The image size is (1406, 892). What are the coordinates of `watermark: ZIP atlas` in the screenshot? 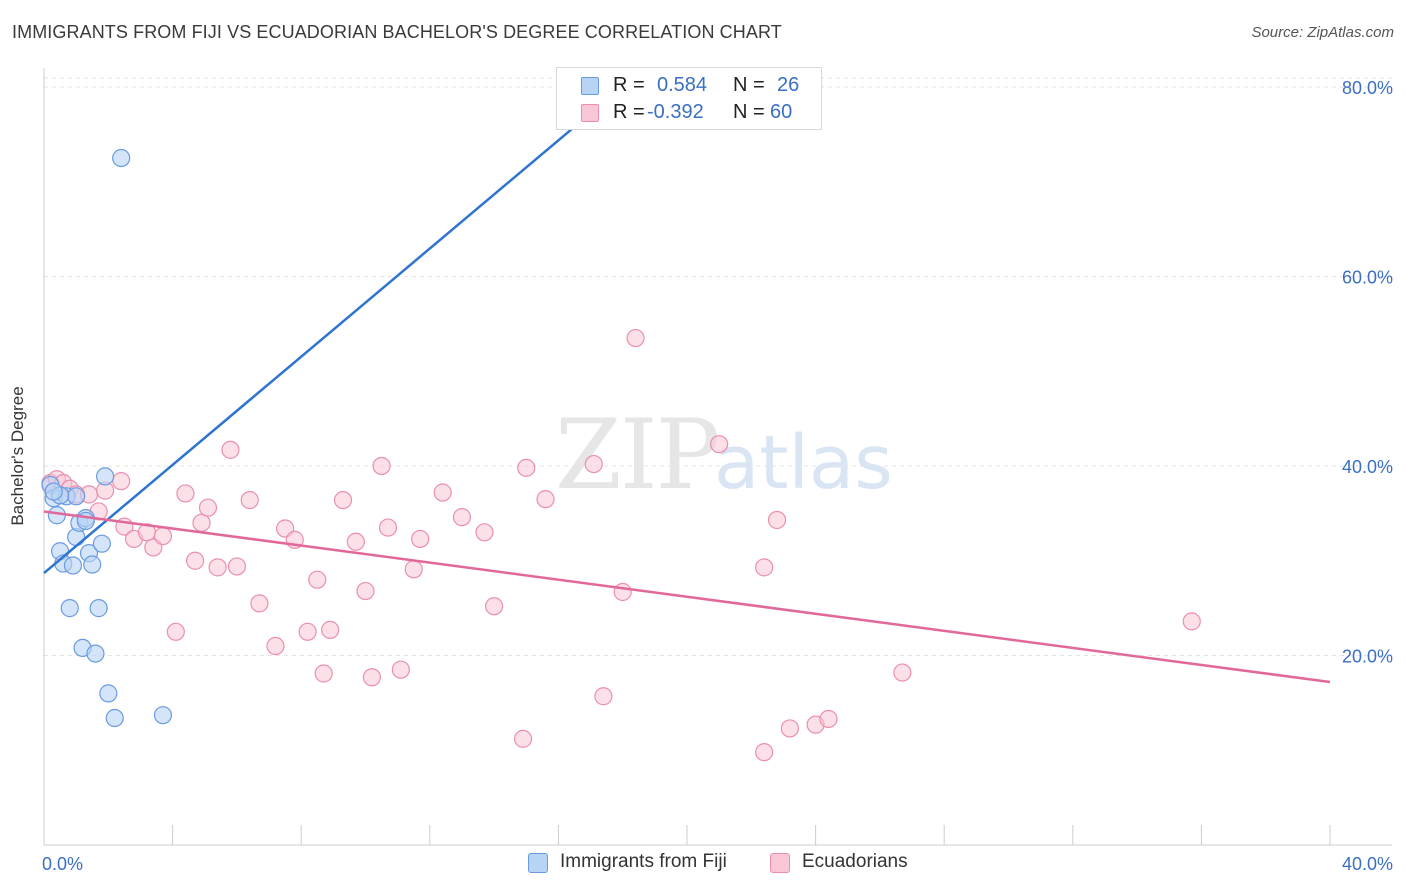 It's located at (724, 455).